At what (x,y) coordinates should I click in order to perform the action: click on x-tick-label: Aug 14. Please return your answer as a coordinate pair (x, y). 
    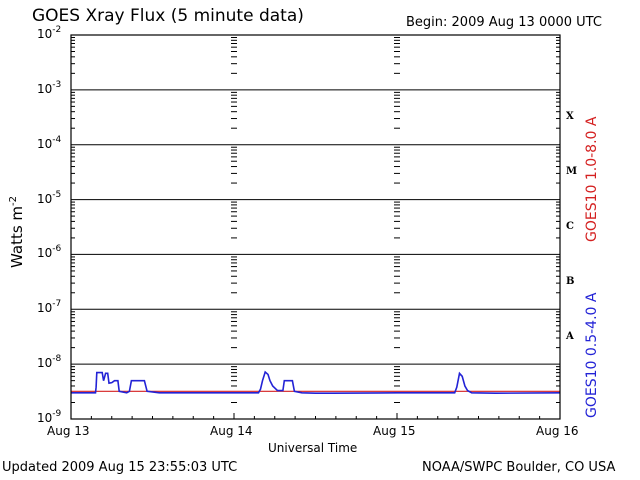
    Looking at the image, I should click on (231, 431).